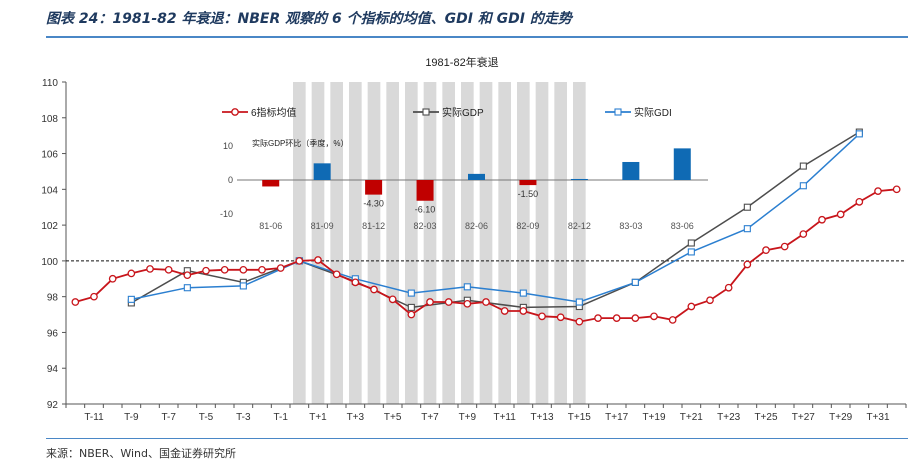 The height and width of the screenshot is (464, 921). What do you see at coordinates (425, 226) in the screenshot?
I see `inset-x-tick-label: 82-03` at bounding box center [425, 226].